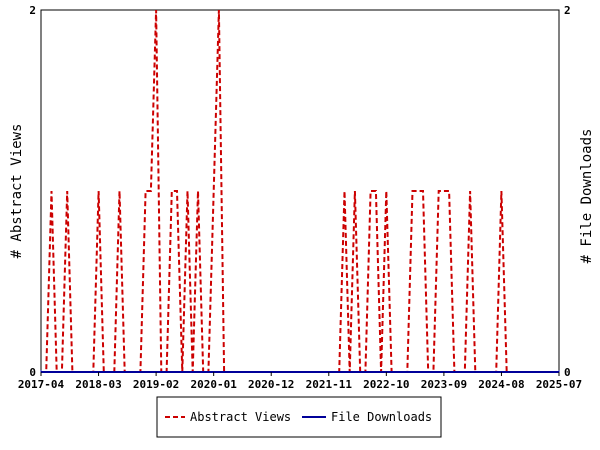 Image resolution: width=600 pixels, height=450 pixels. Describe the element at coordinates (381, 417) in the screenshot. I see `legend-label-file-downloads: File Downloads` at that location.